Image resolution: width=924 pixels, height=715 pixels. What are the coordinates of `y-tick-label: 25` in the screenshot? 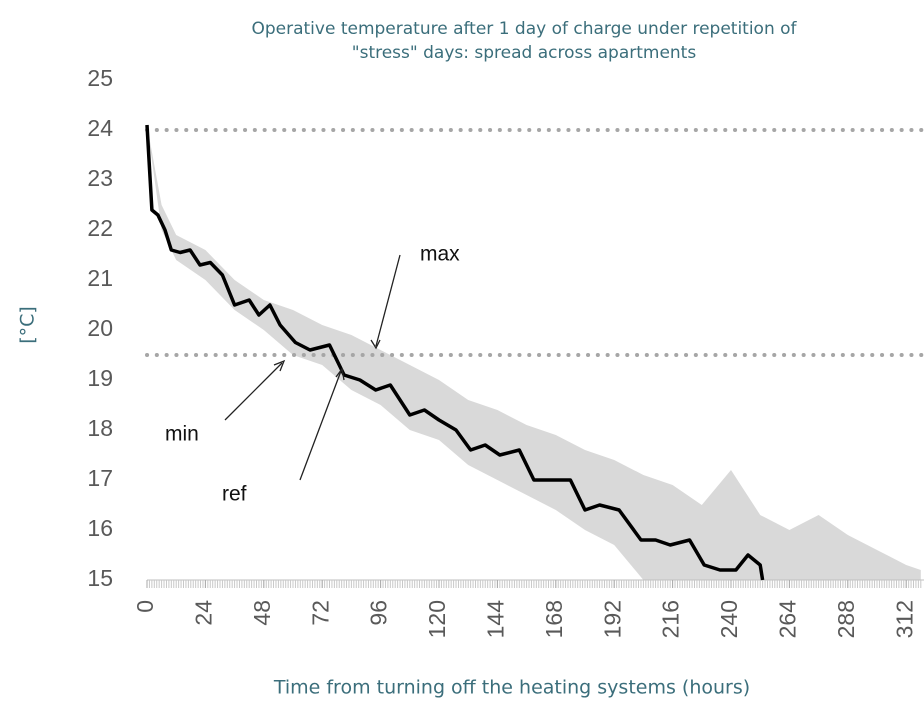 It's located at (100, 78).